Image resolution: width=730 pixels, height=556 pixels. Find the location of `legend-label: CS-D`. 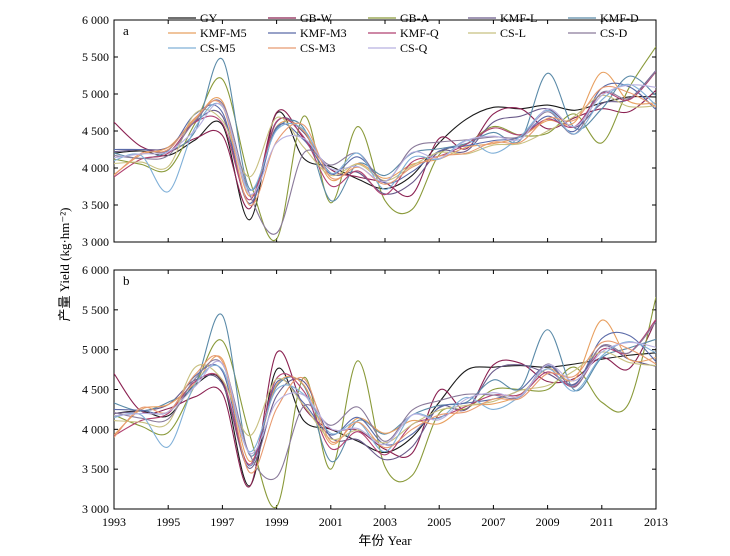

legend-label: CS-D is located at coordinates (614, 33).